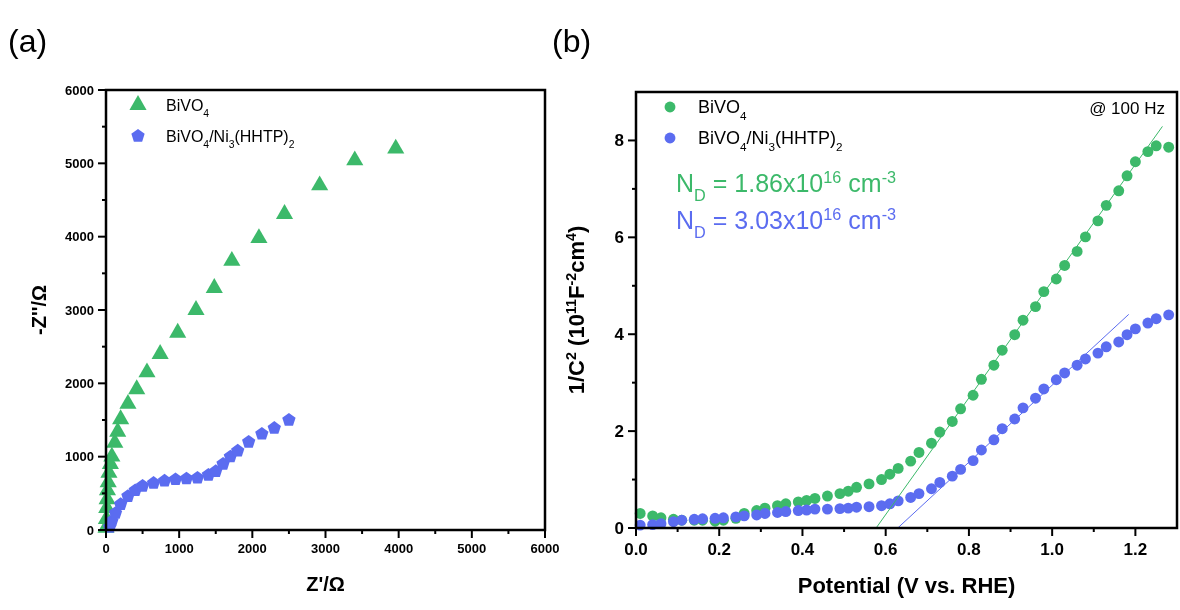  What do you see at coordinates (325, 584) in the screenshot?
I see `x-axis-title: Z'/Ω` at bounding box center [325, 584].